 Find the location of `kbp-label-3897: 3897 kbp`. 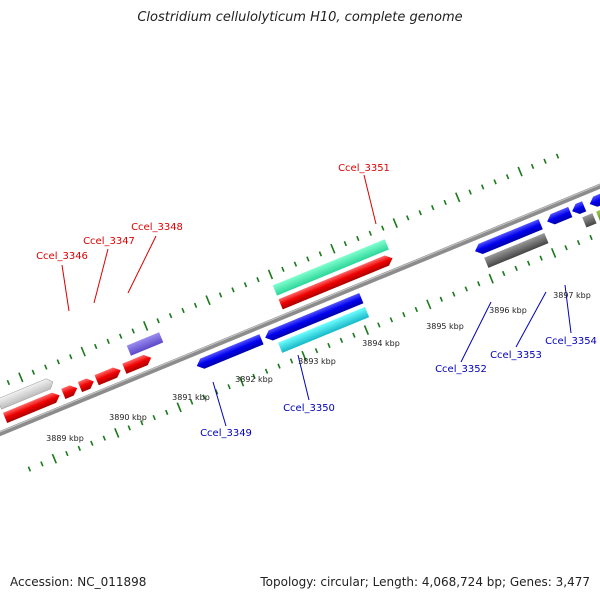

kbp-label-3897: 3897 kbp is located at coordinates (572, 295).